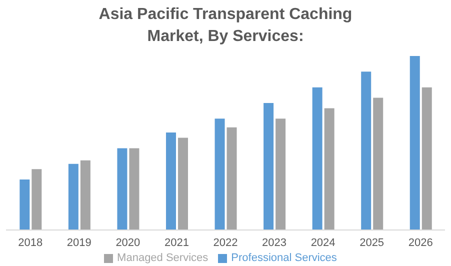 This screenshot has width=451, height=266. What do you see at coordinates (323, 242) in the screenshot?
I see `x-tick-label: 2024` at bounding box center [323, 242].